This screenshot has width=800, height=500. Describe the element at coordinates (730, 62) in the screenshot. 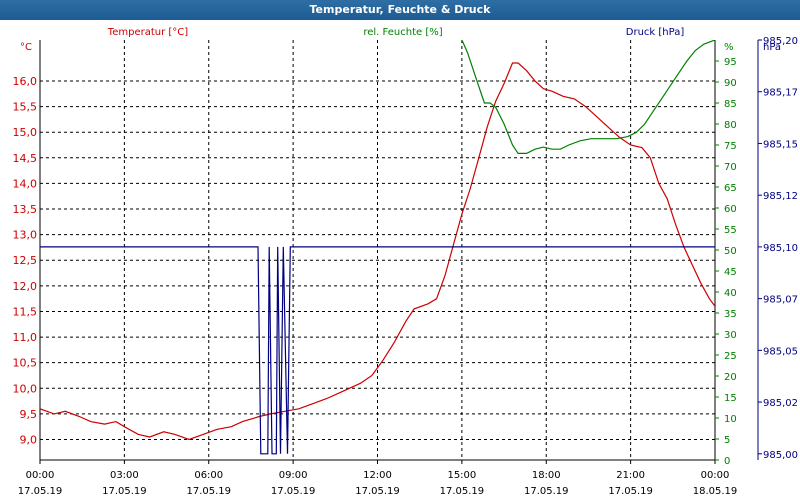

I see `humidity-tick-label: 95` at that location.